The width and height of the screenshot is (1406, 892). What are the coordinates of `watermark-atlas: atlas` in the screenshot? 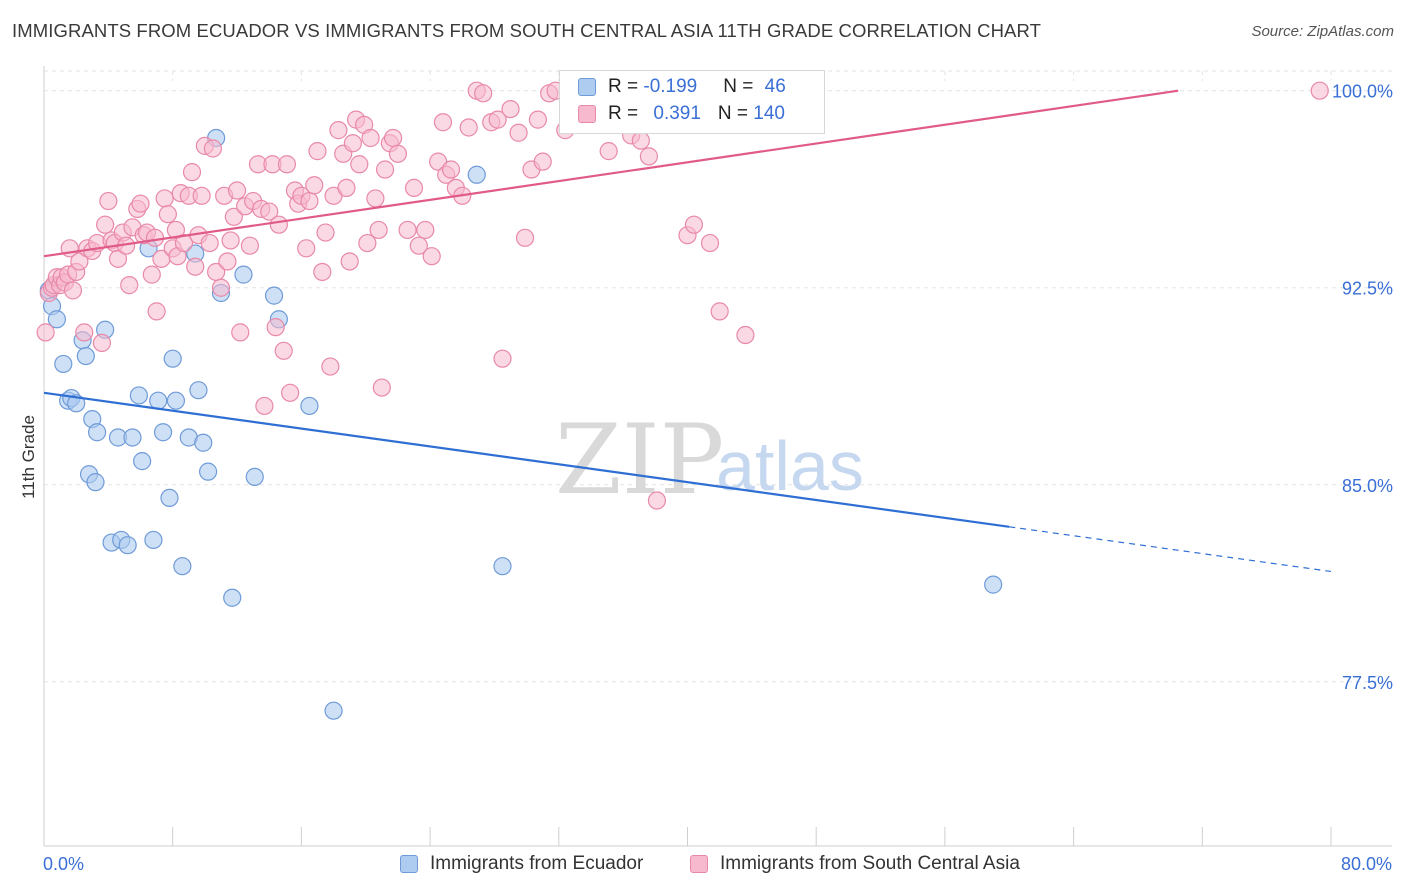 It's located at (790, 466).